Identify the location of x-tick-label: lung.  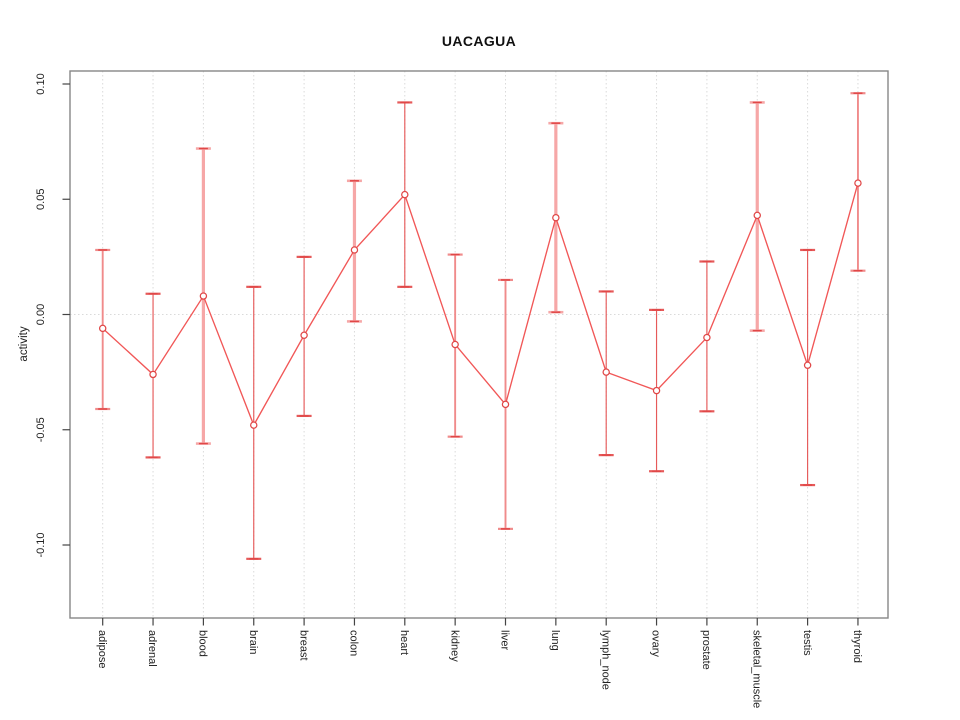
(555, 640).